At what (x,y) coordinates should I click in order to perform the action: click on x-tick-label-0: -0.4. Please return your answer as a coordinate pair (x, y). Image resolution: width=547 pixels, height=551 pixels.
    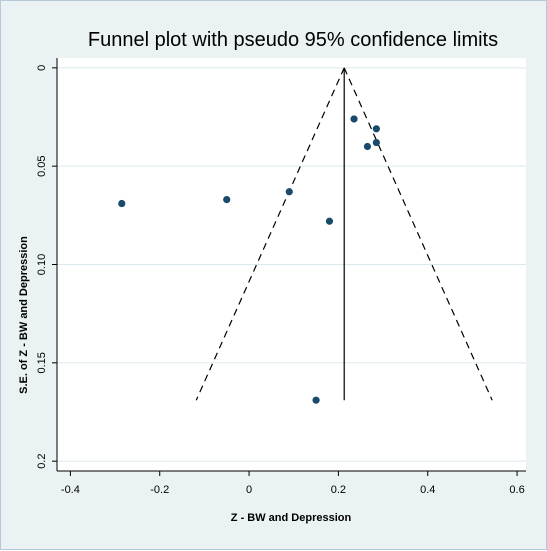
    Looking at the image, I should click on (70, 490).